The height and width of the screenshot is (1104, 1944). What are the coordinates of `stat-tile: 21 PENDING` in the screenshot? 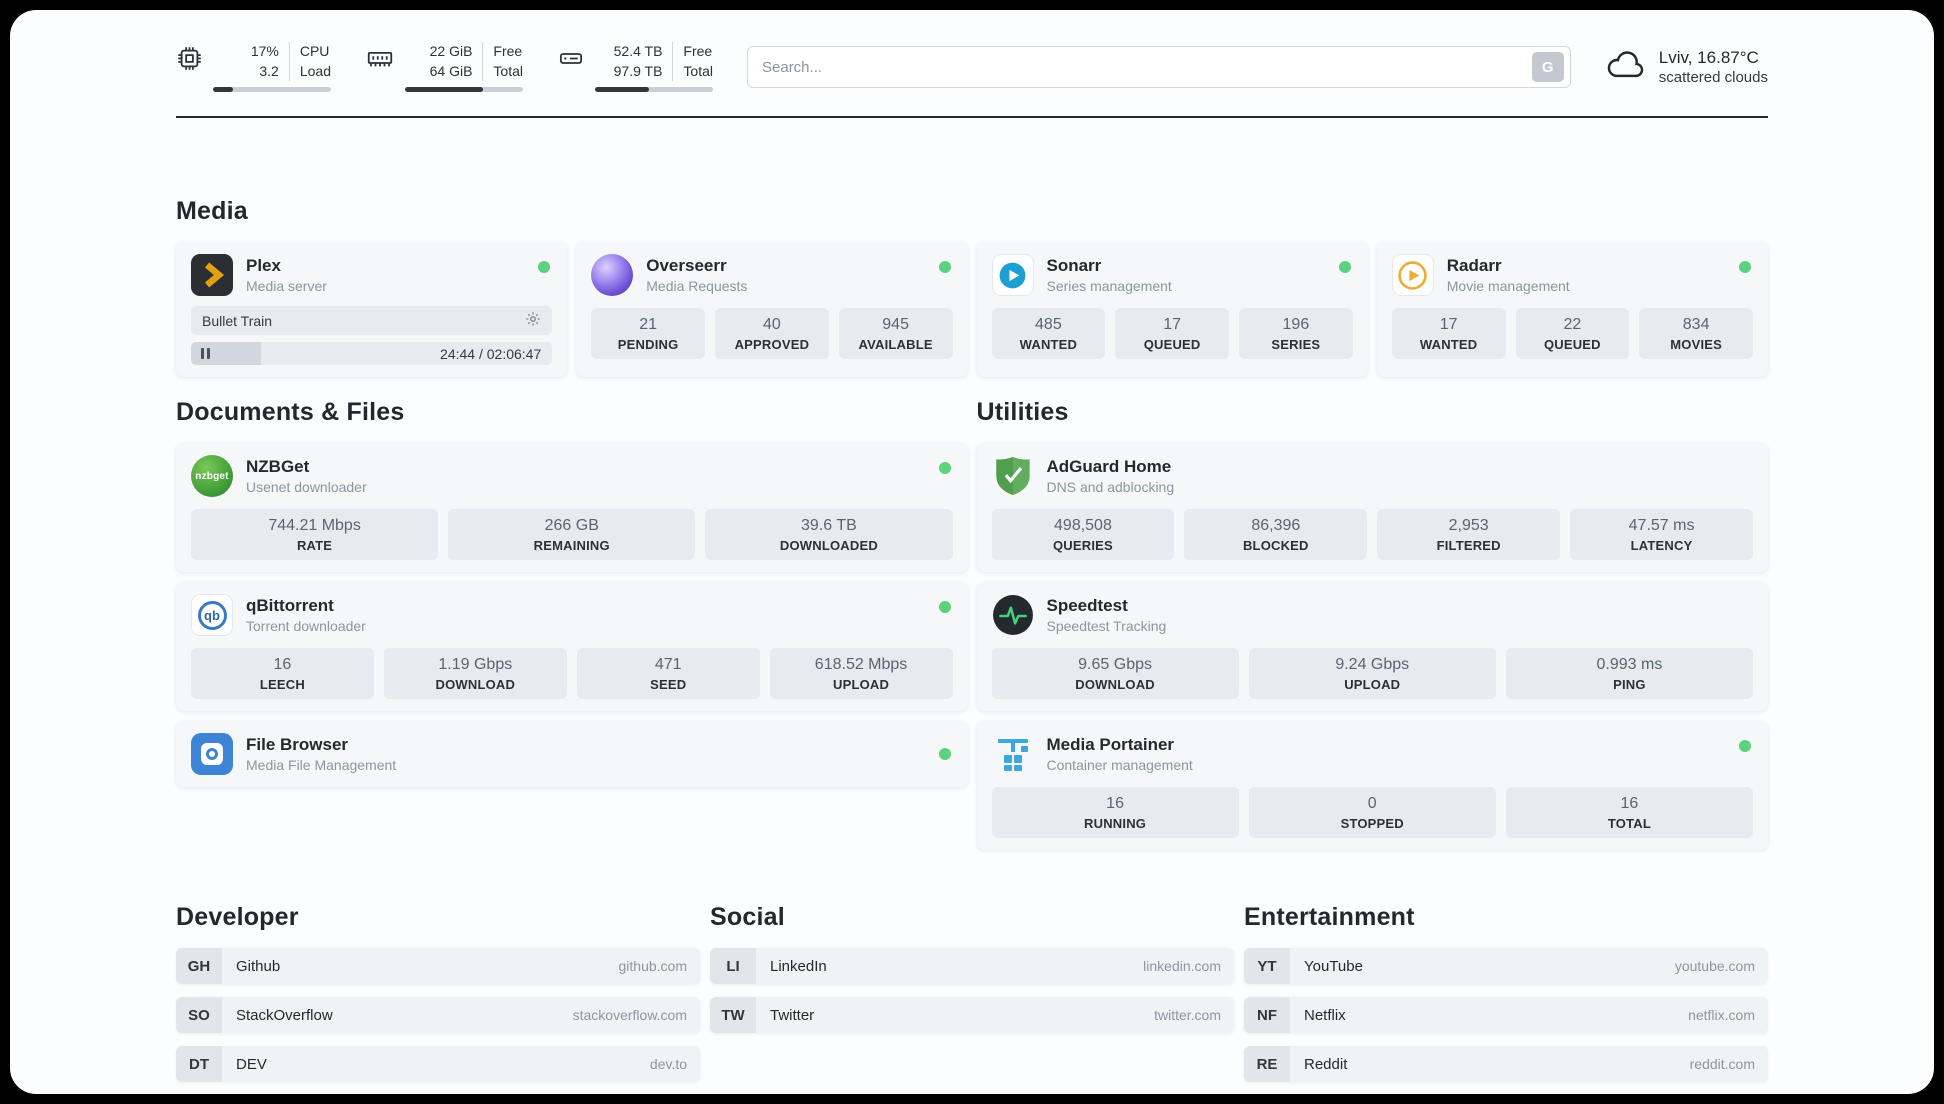 It's located at (648, 334).